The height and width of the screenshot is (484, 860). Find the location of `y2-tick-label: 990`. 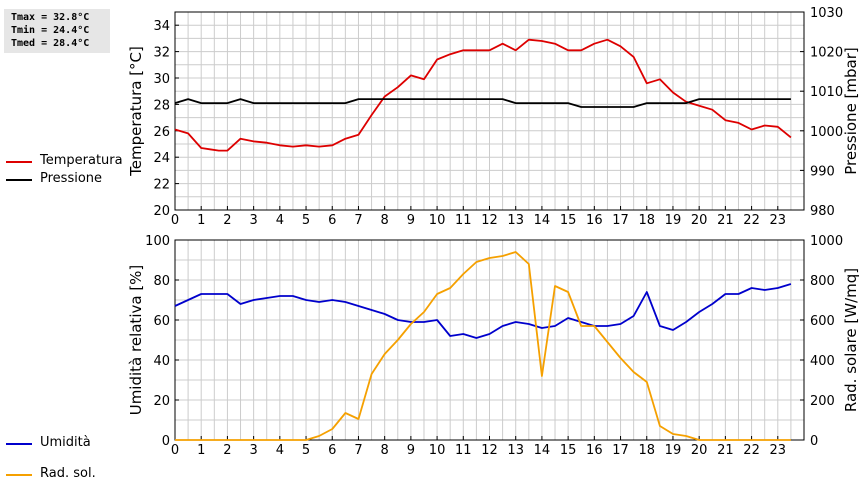

y2-tick-label: 990 is located at coordinates (822, 171).